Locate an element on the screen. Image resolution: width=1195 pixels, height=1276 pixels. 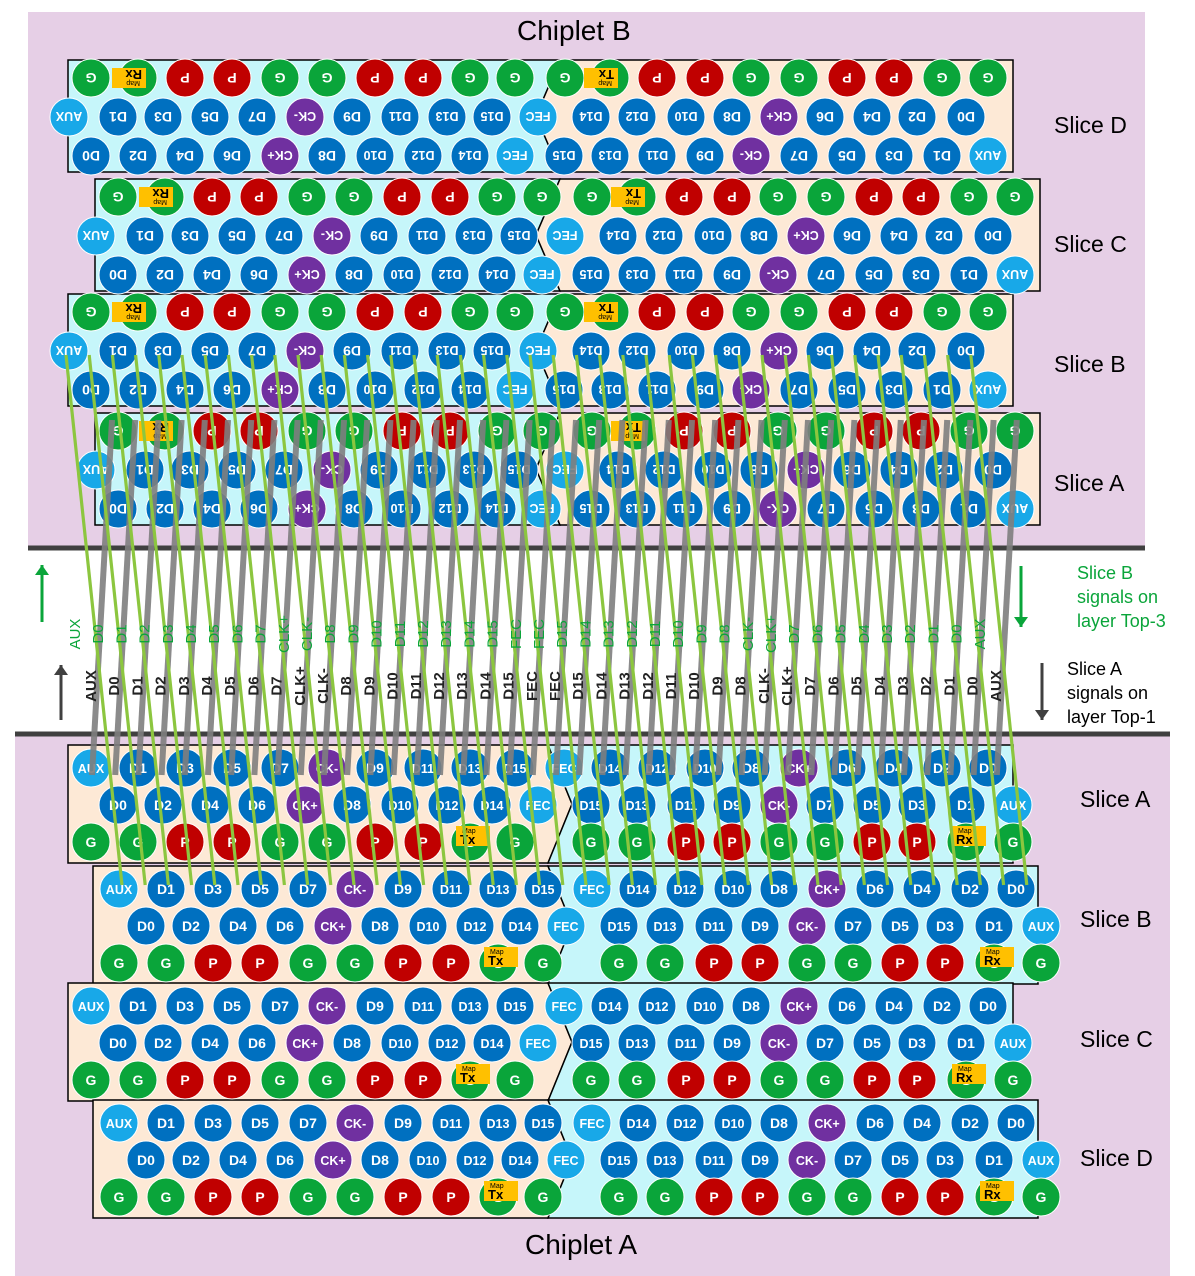
top-slice-1-bump-r2-14: D8 is located at coordinates (759, 236).